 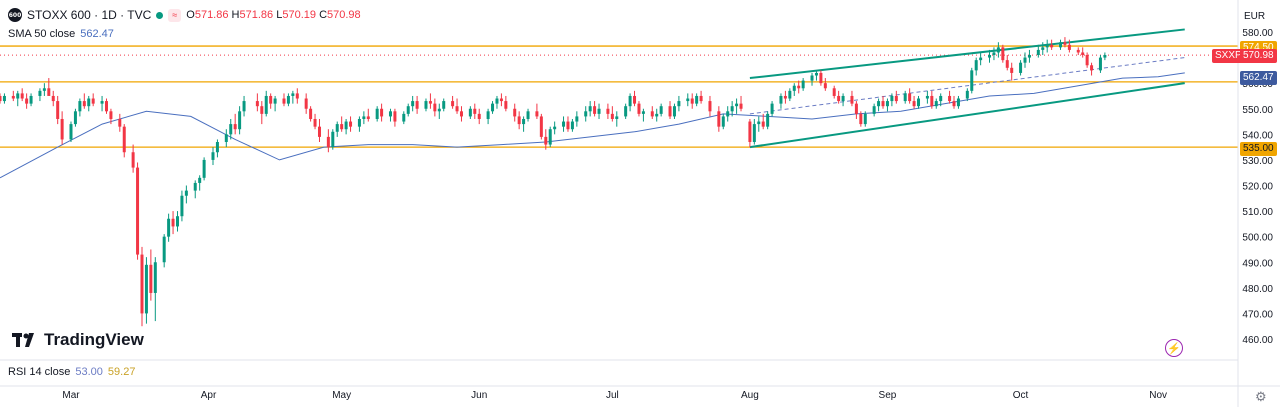 What do you see at coordinates (175, 15) in the screenshot?
I see `wave-icon: ≈` at bounding box center [175, 15].